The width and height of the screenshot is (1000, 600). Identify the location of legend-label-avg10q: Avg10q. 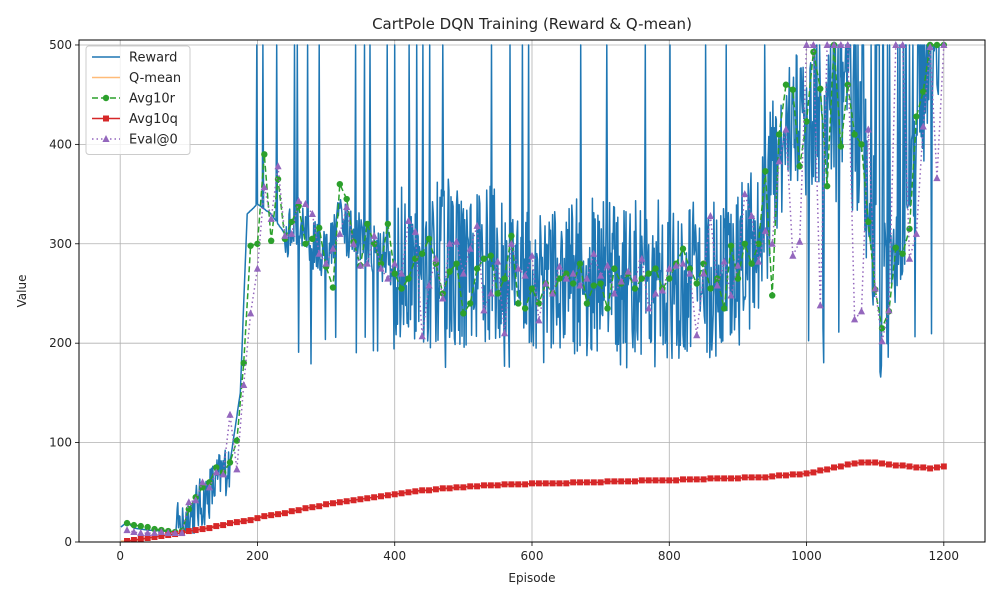
(153, 119).